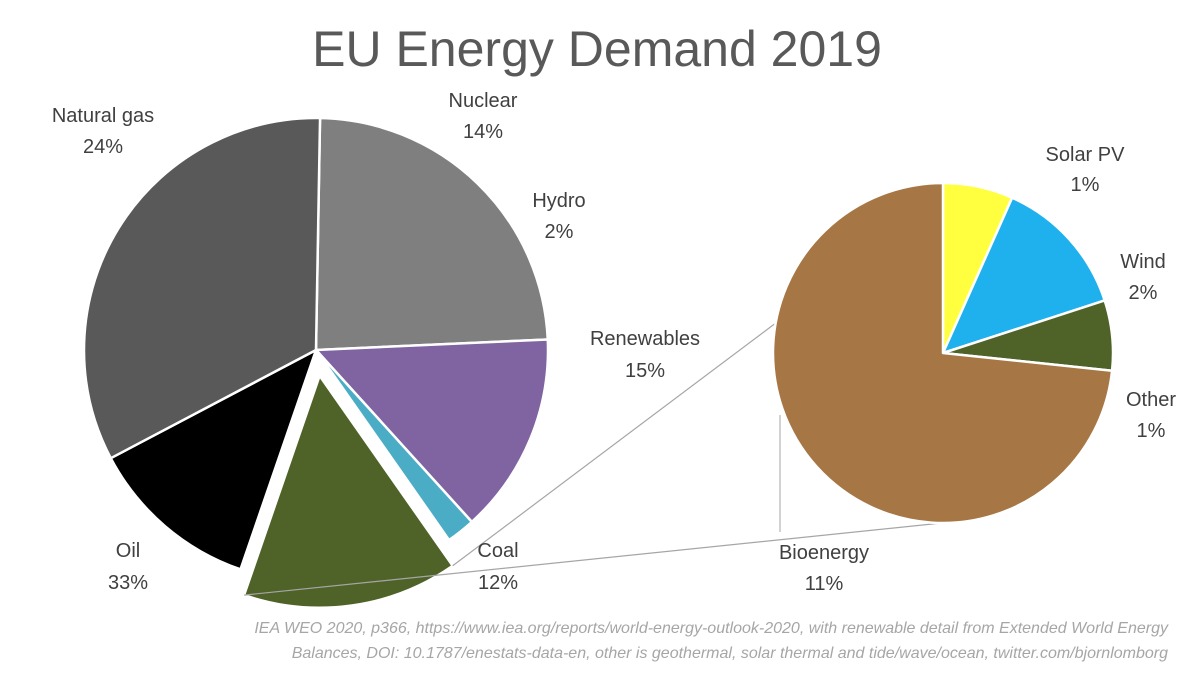  Describe the element at coordinates (394, 445) in the screenshot. I see `main-slice-hydro` at that location.